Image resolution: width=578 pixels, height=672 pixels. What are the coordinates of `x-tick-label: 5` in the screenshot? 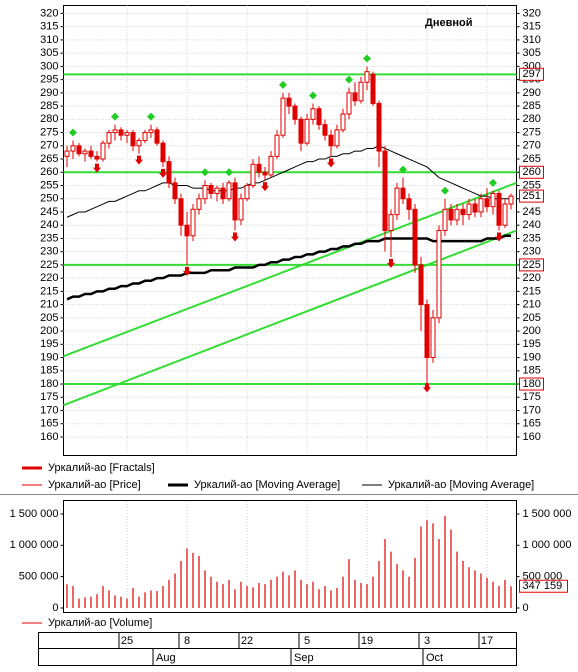 It's located at (307, 641).